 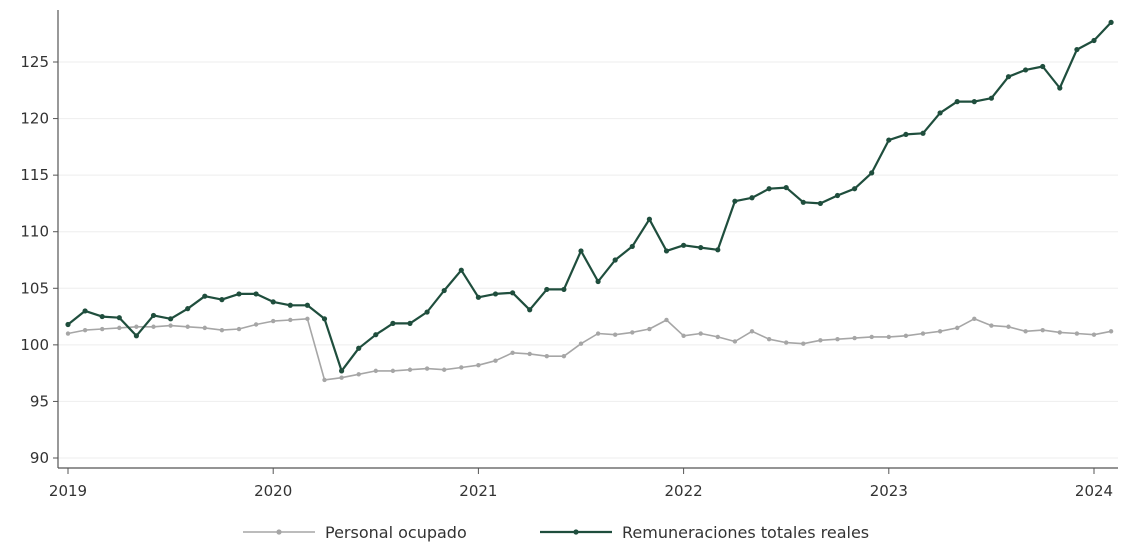 I want to click on y-tick-label: 95, so click(x=39, y=401).